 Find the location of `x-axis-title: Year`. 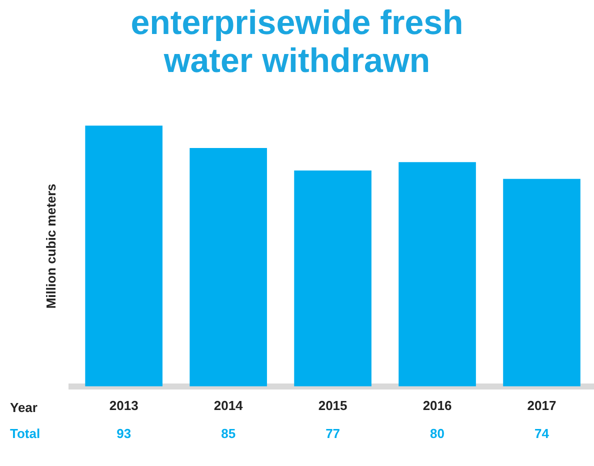

x-axis-title: Year is located at coordinates (24, 407).